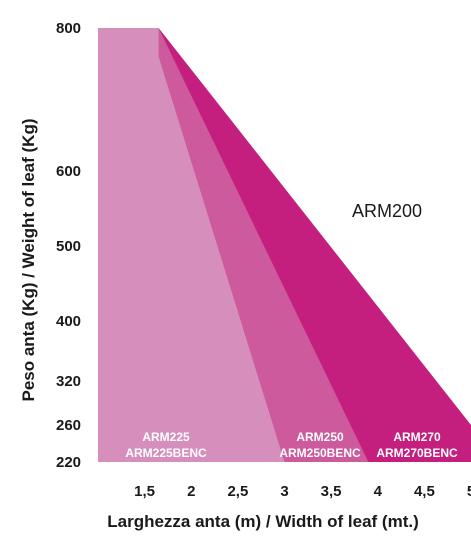 Image resolution: width=471 pixels, height=536 pixels. I want to click on y-tick-label: 600, so click(68, 171).